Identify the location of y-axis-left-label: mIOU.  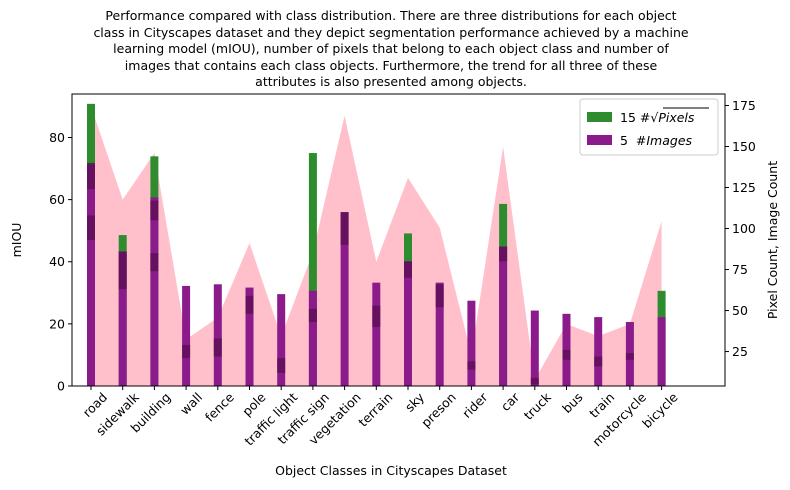
(16, 240).